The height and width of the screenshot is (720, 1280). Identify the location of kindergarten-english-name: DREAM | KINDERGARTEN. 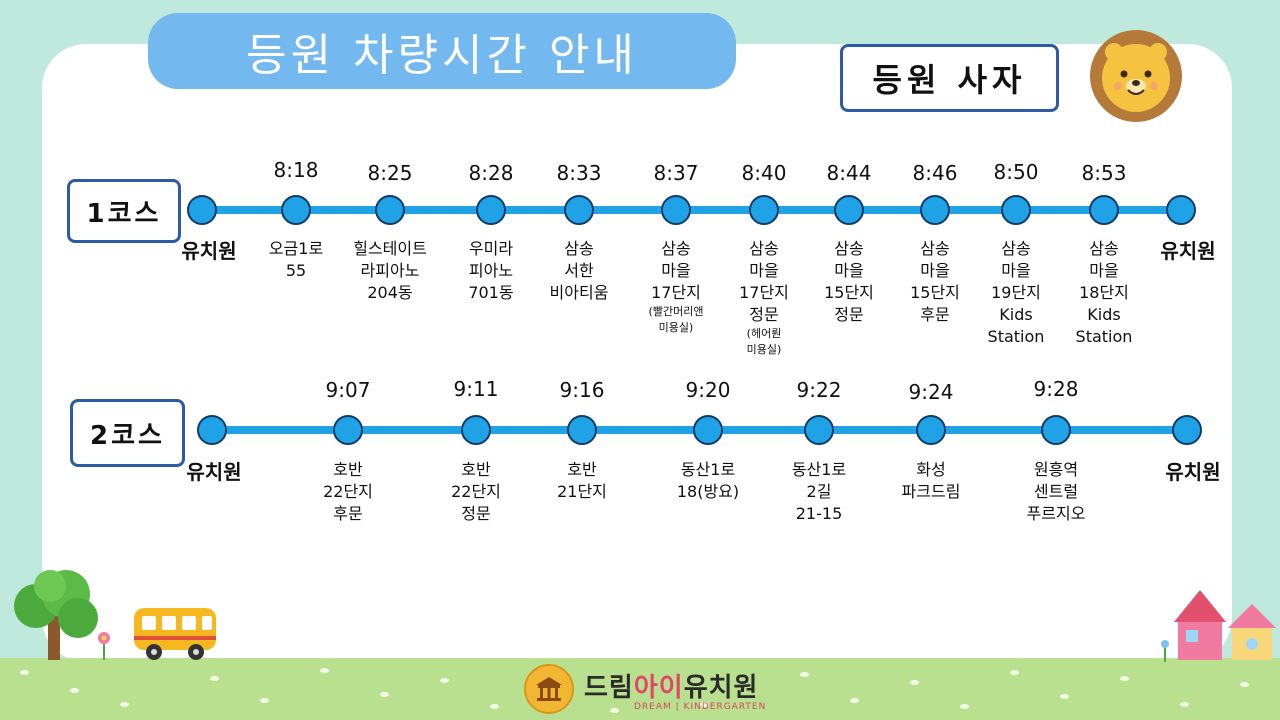
(700, 706).